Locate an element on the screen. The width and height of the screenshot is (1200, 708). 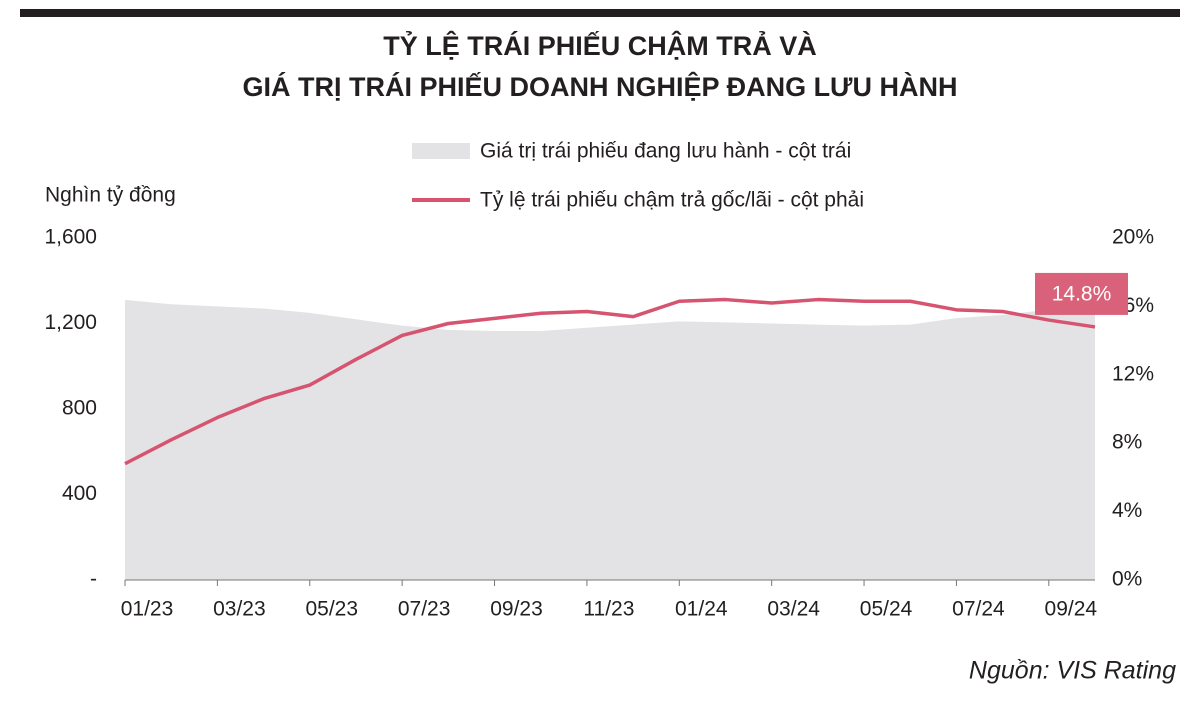
value-label-box is located at coordinates (1081, 293).